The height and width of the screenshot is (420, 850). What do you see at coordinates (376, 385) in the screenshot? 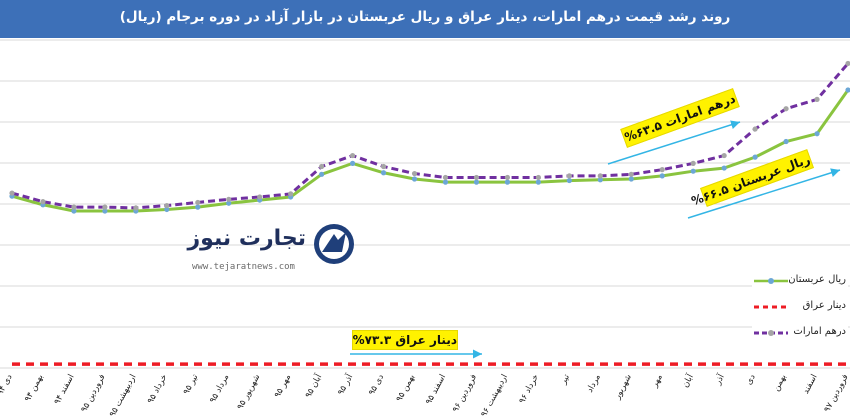
I see `x-tick-label: دی ۹۵` at bounding box center [376, 385].